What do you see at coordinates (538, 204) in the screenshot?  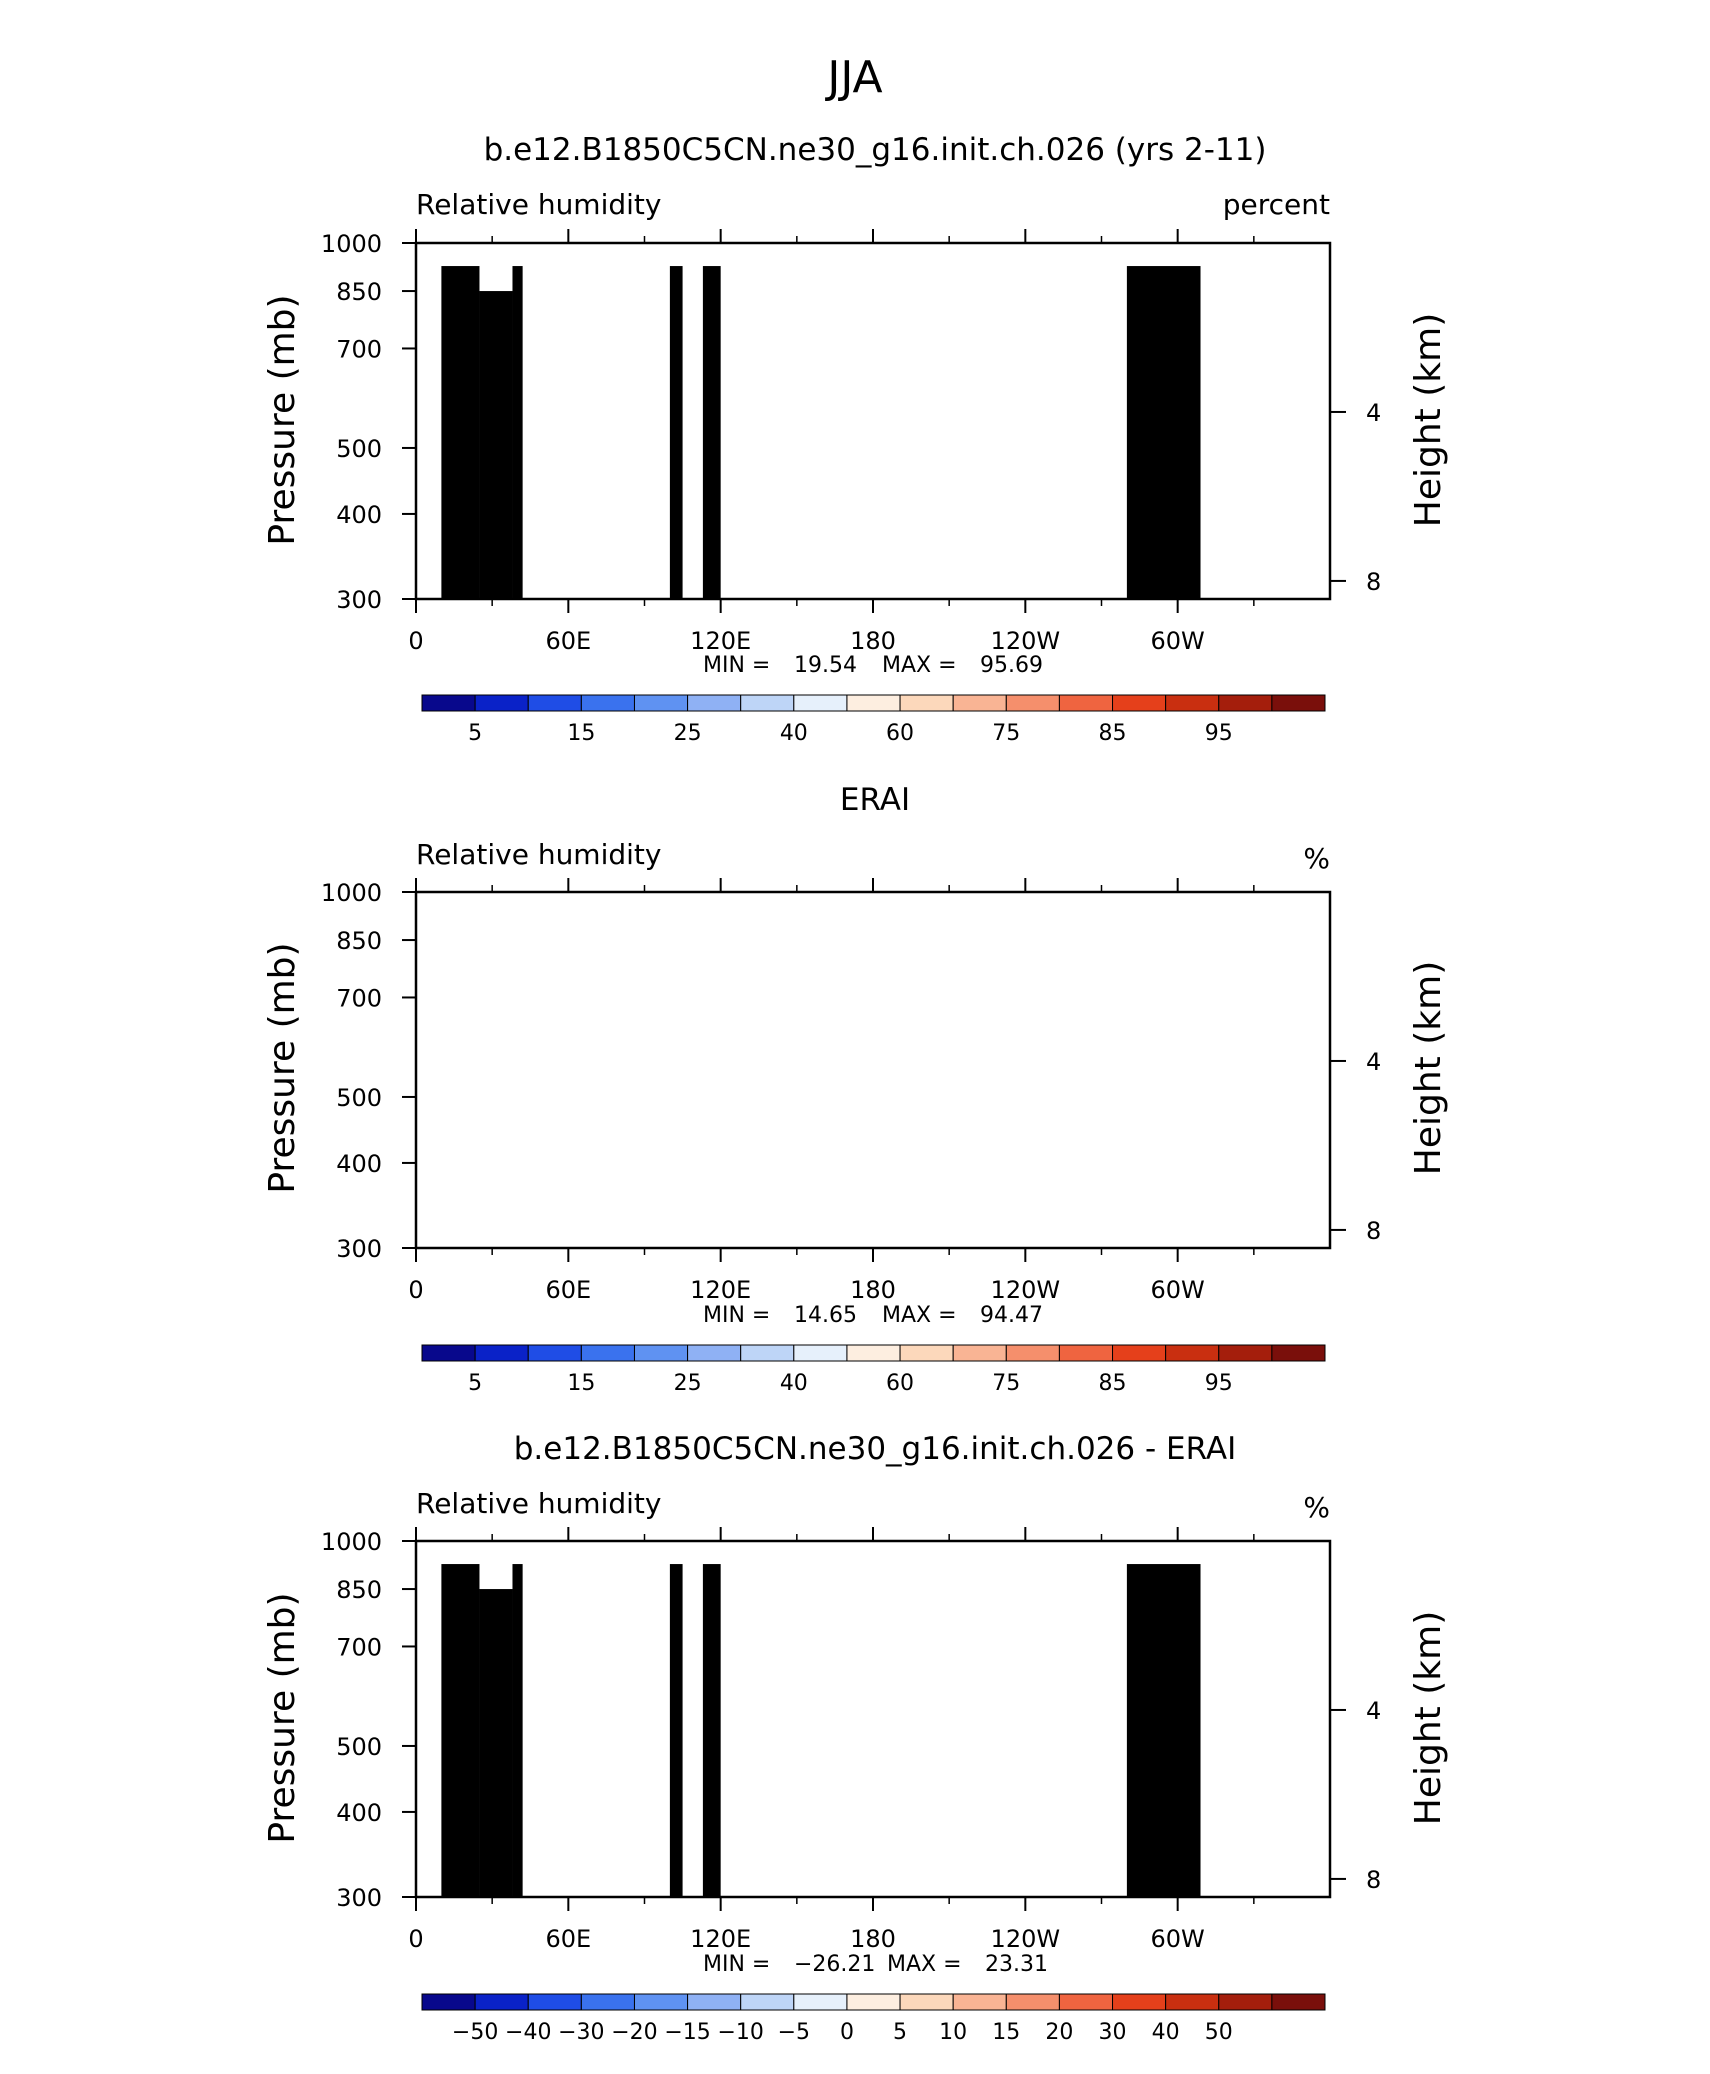 I see `variable-label: Relative humidity` at bounding box center [538, 204].